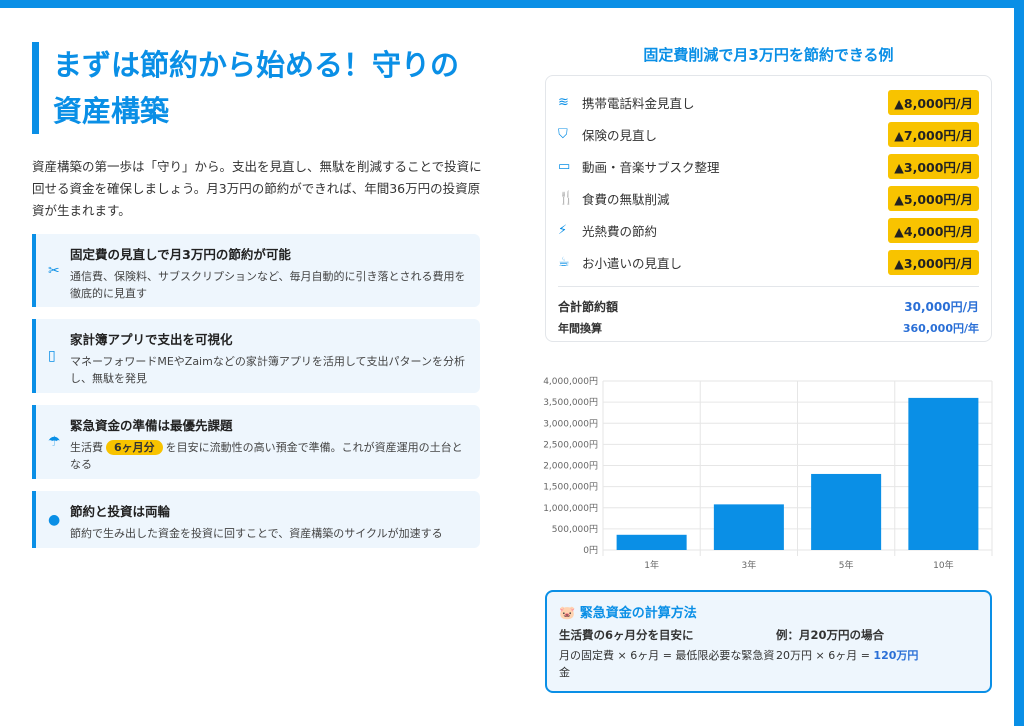 The height and width of the screenshot is (726, 1024). Describe the element at coordinates (620, 231) in the screenshot. I see `savings-label: 光熱費の節約` at that location.